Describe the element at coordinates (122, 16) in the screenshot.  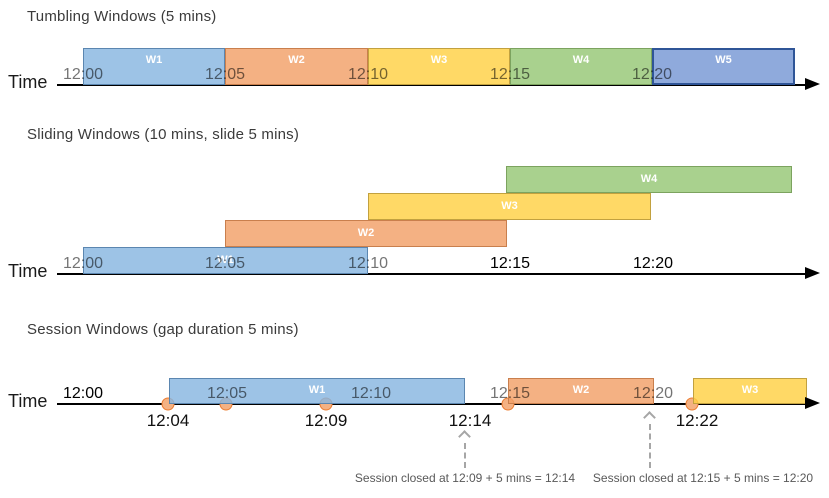
I see `section-title: Tumbling Windows (5 mins)` at that location.